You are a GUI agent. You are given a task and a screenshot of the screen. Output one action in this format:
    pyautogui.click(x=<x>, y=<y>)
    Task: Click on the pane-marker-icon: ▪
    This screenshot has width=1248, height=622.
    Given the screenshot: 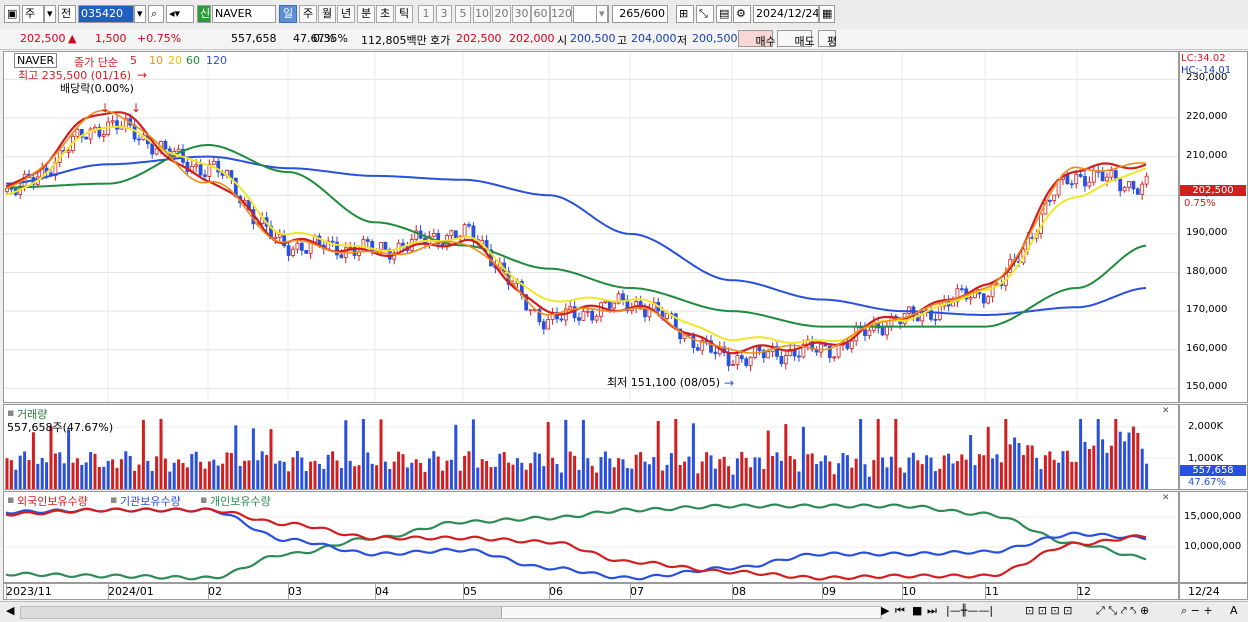 What is the action you would take?
    pyautogui.click(x=204, y=499)
    